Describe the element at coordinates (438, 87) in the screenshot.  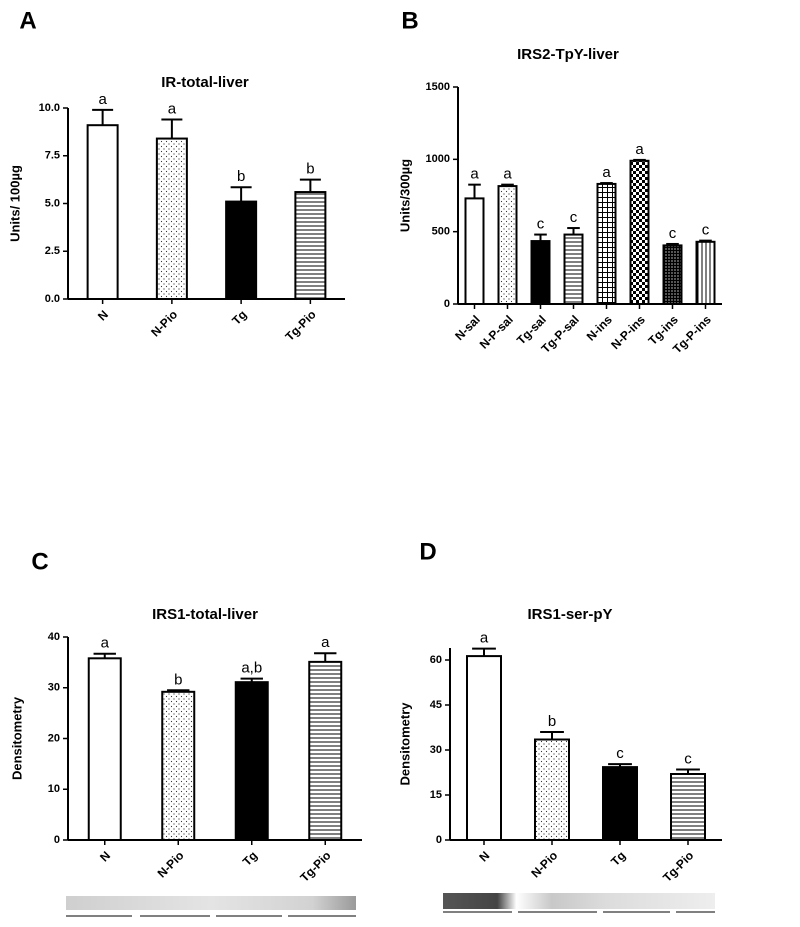
I see `y-tick-label: 1500` at that location.